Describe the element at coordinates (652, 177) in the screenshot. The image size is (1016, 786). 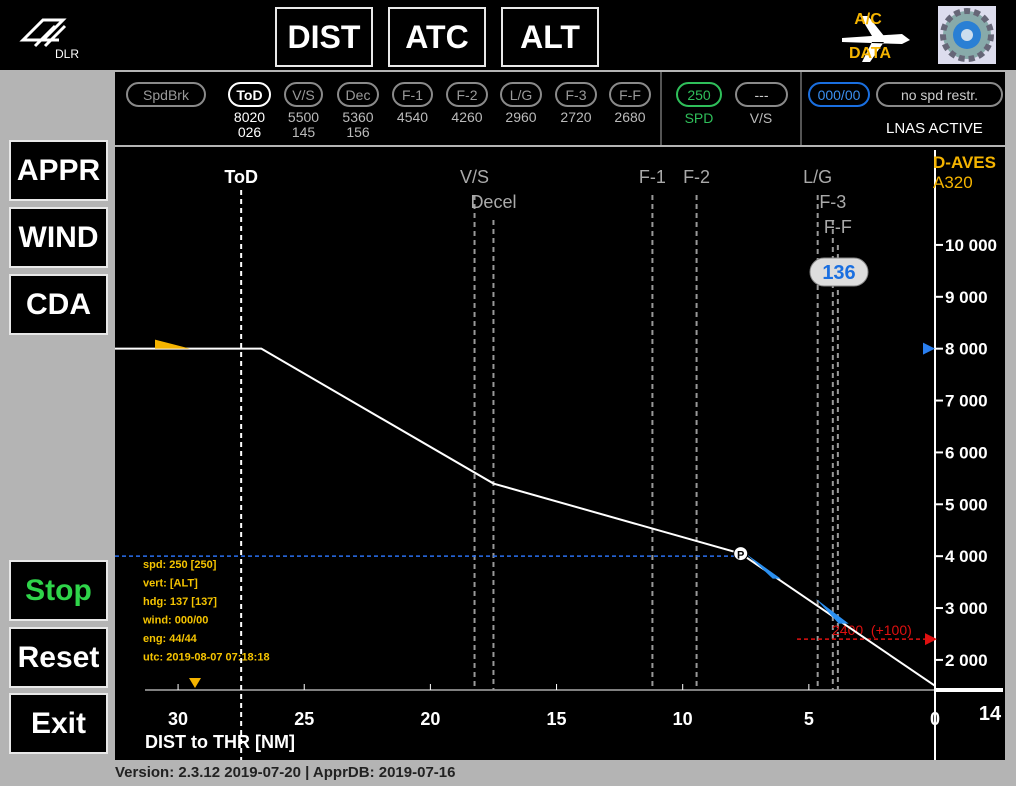
I see `marker-label: F-1` at that location.